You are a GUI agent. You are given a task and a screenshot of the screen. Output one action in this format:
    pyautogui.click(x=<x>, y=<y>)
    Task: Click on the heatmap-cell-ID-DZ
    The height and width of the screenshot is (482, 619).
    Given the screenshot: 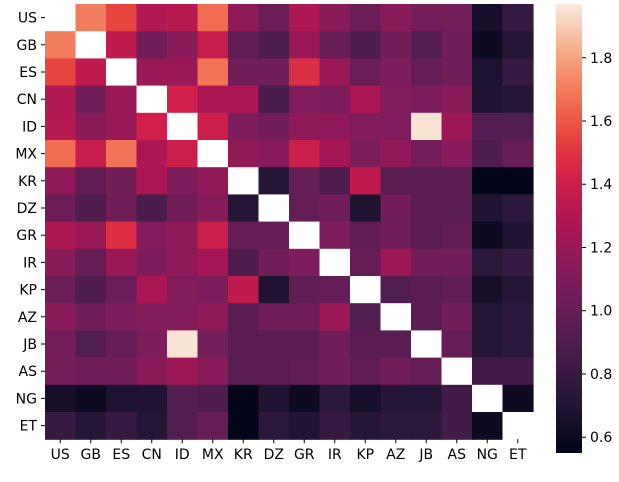 What is the action you would take?
    pyautogui.click(x=274, y=126)
    